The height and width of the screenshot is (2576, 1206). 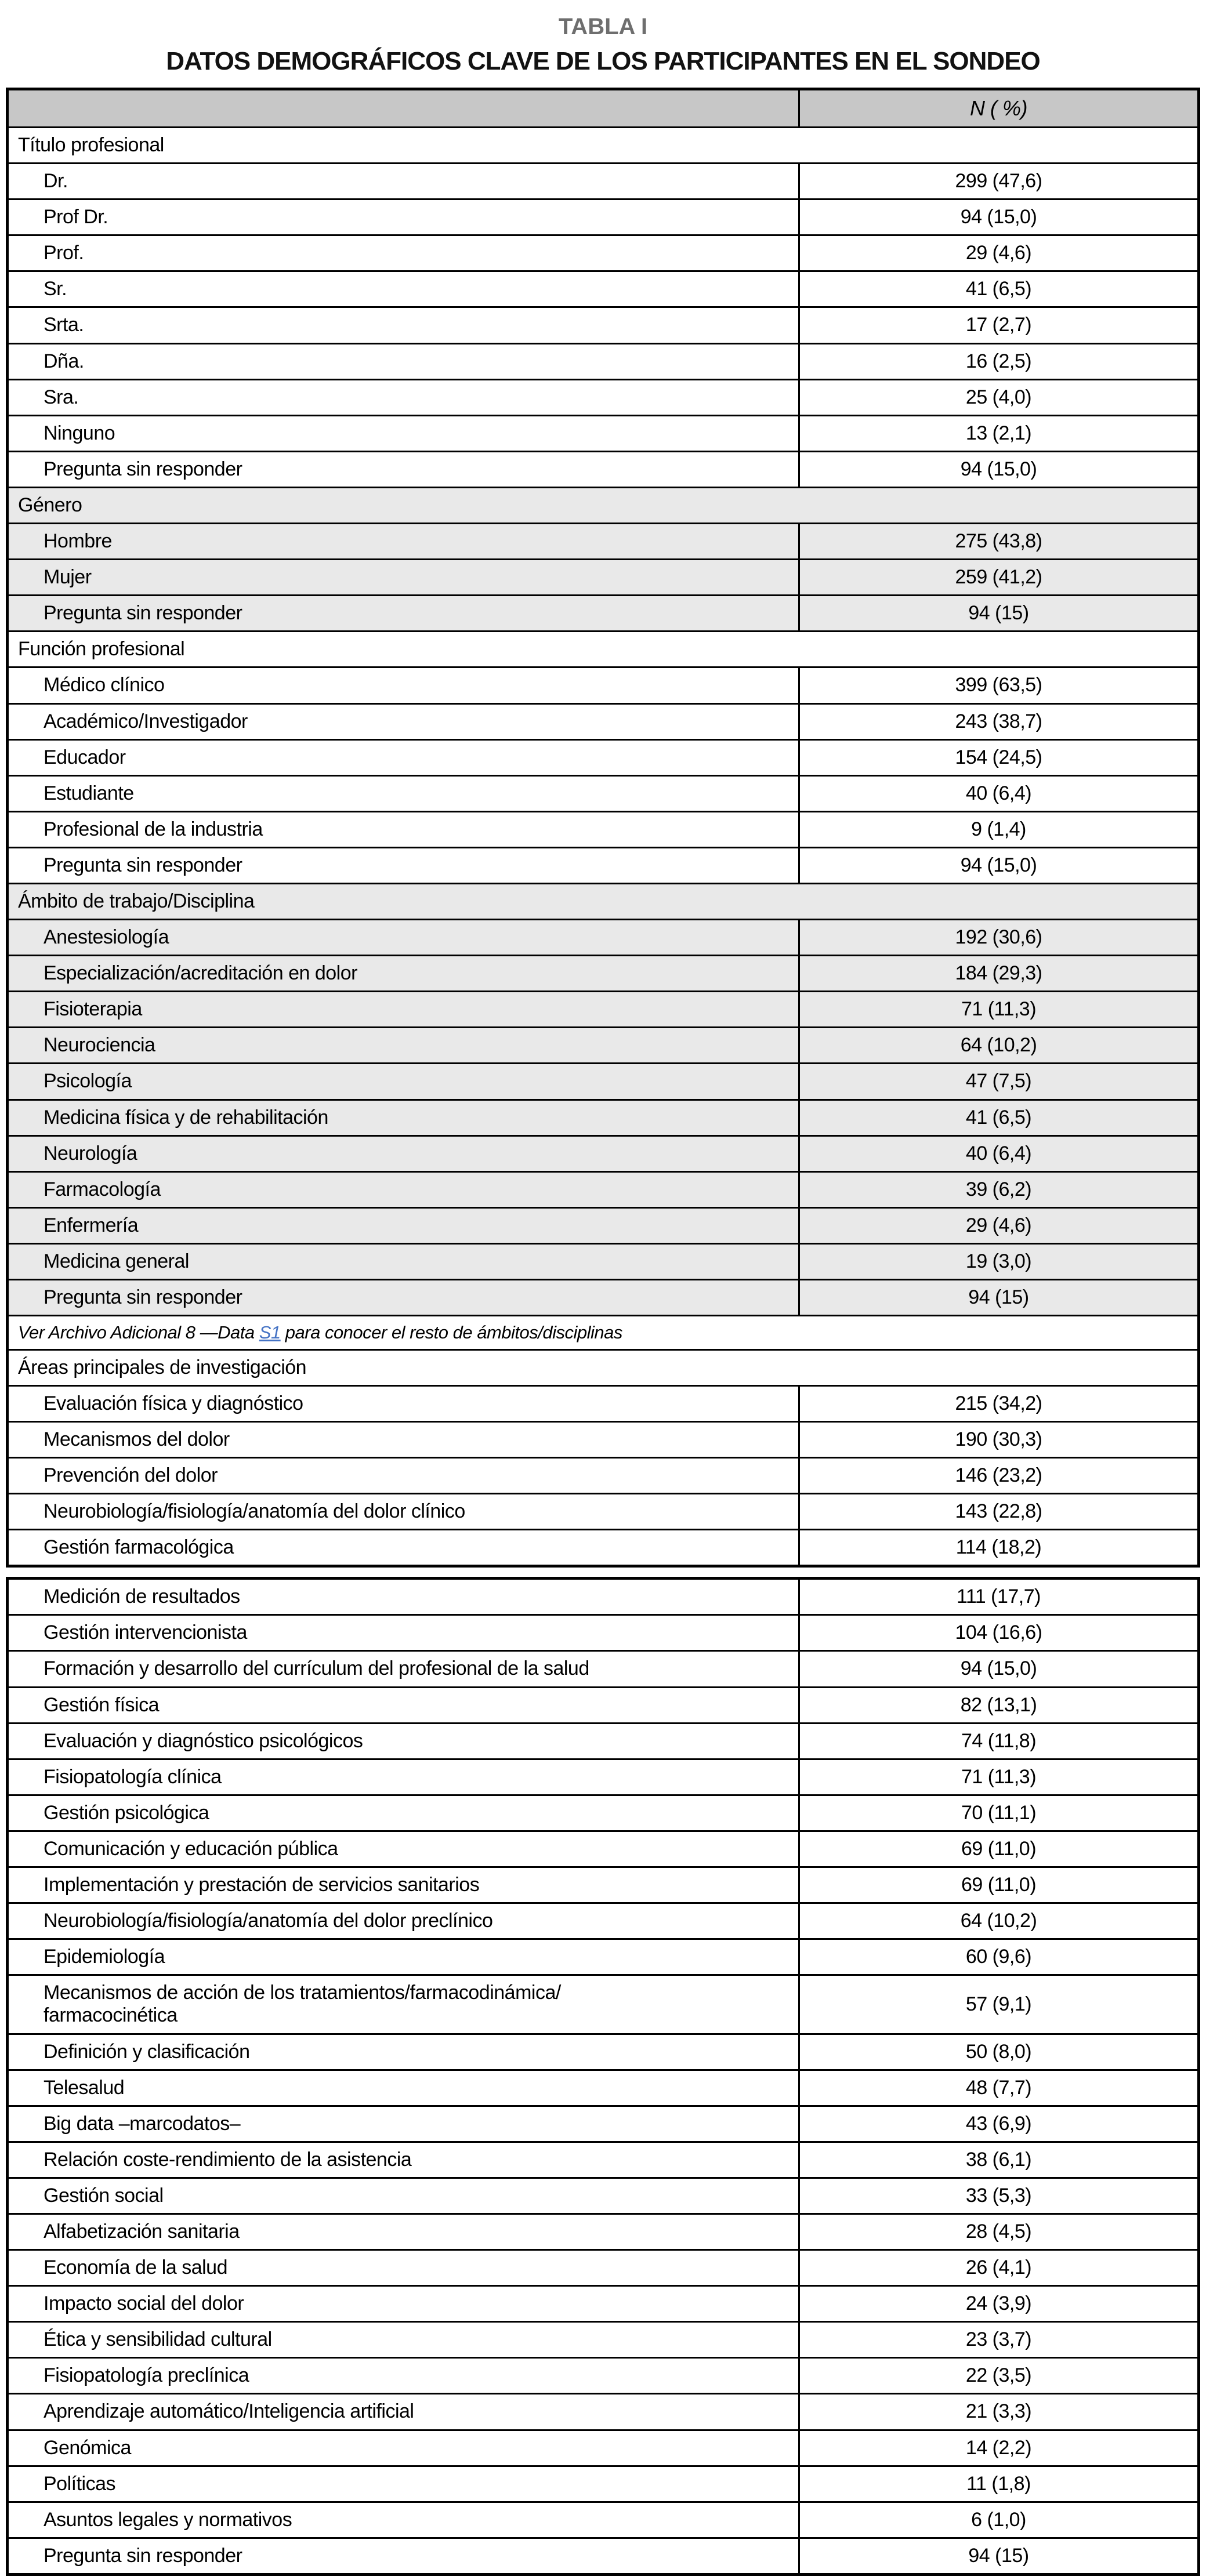 I want to click on row-value: 94 (15), so click(x=999, y=613).